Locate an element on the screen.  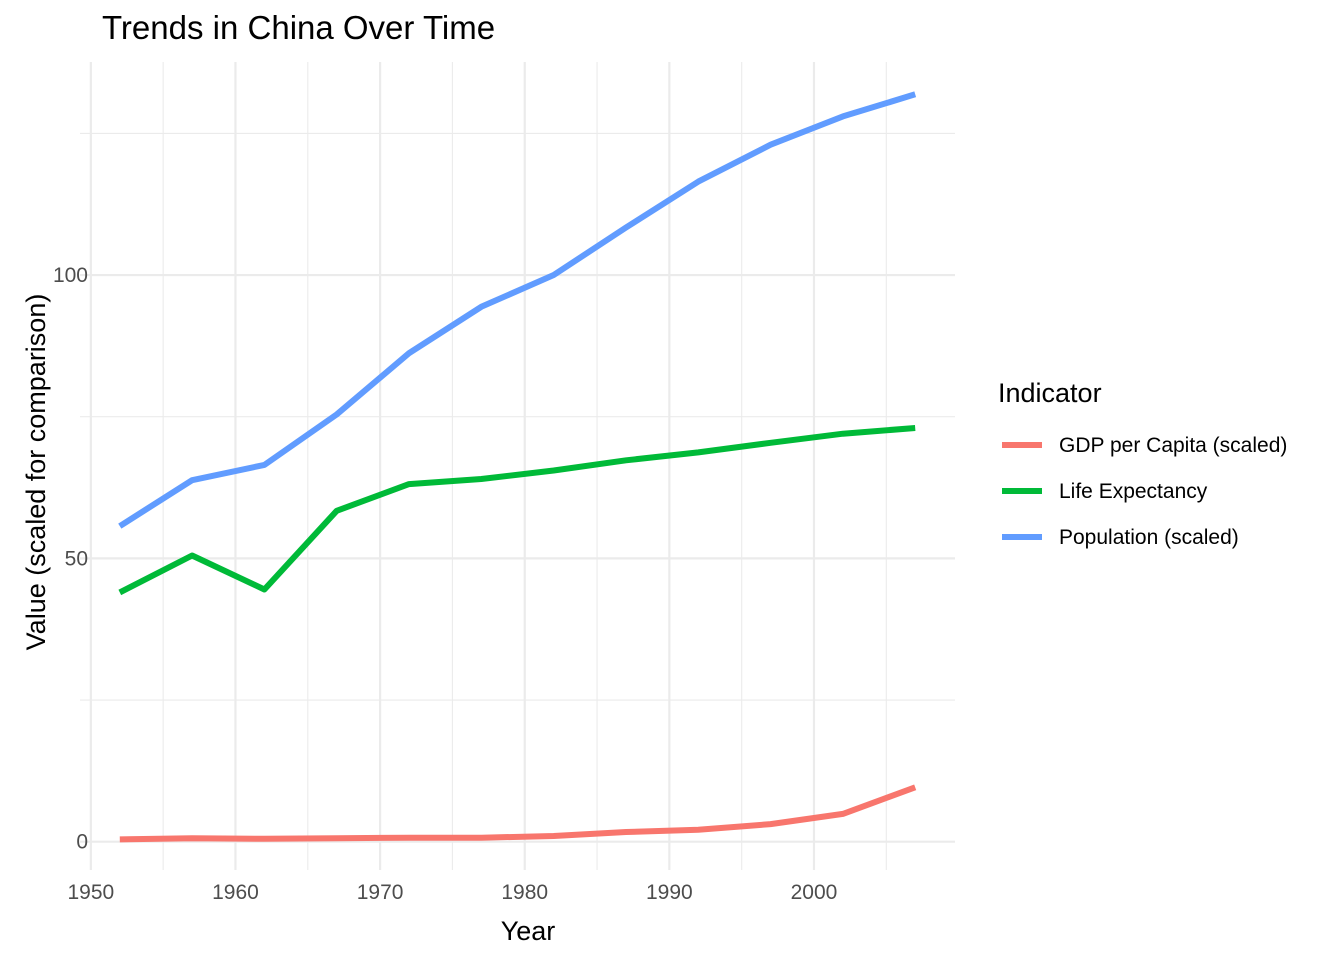
x-tick-label: 1960 is located at coordinates (235, 892).